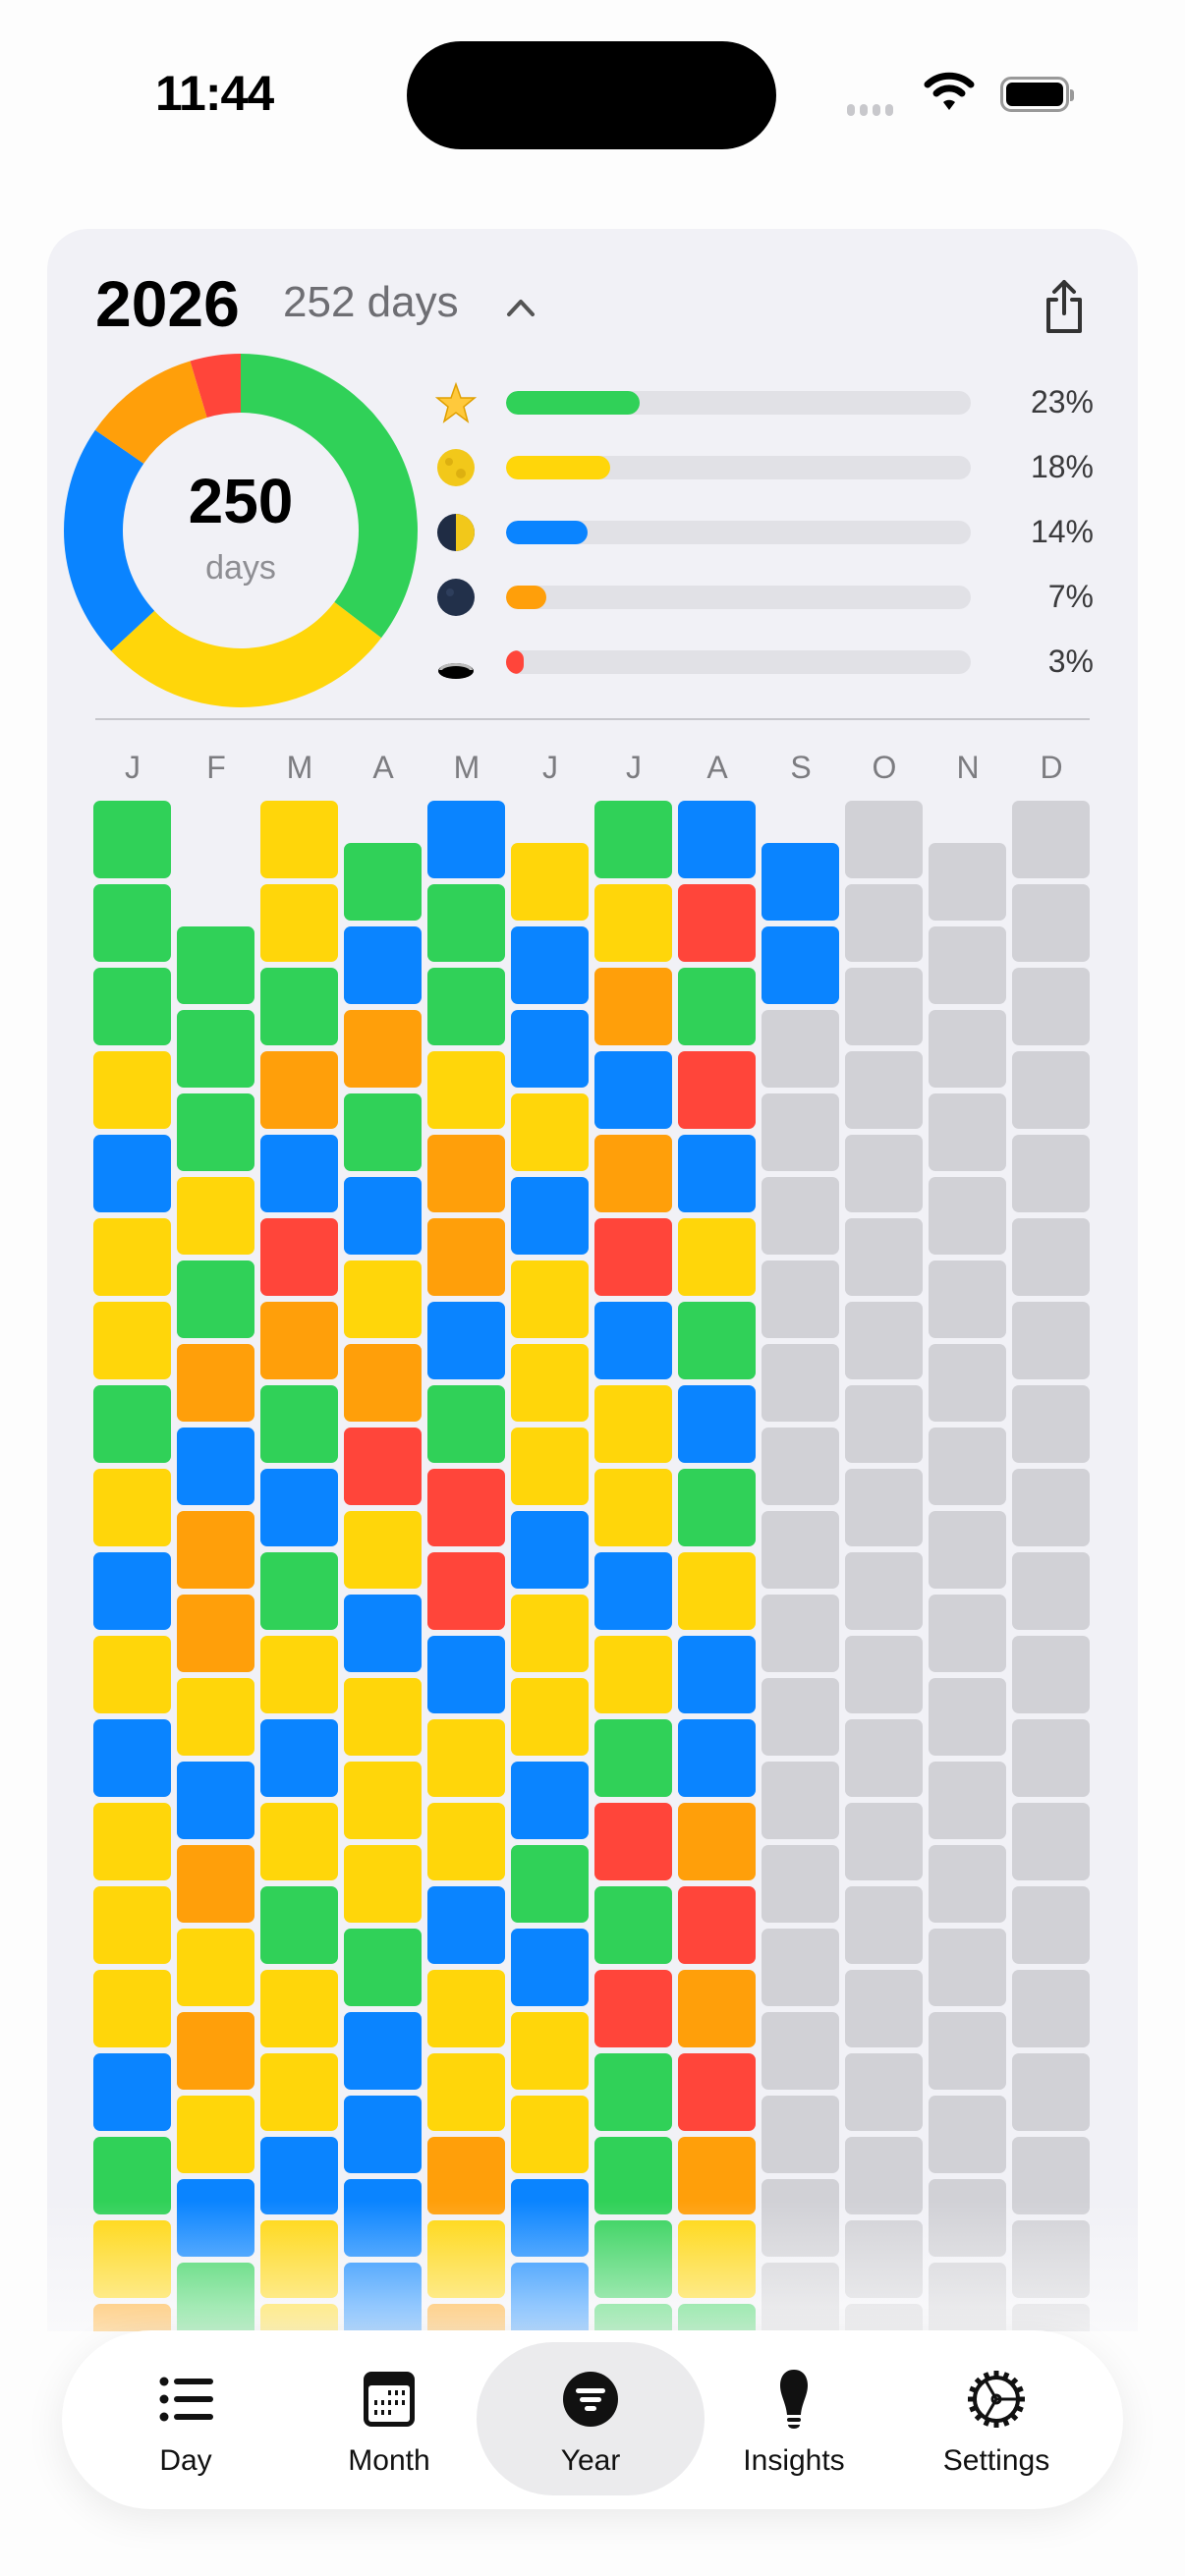 The height and width of the screenshot is (2576, 1185). Describe the element at coordinates (1065, 307) in the screenshot. I see `share-icon` at that location.